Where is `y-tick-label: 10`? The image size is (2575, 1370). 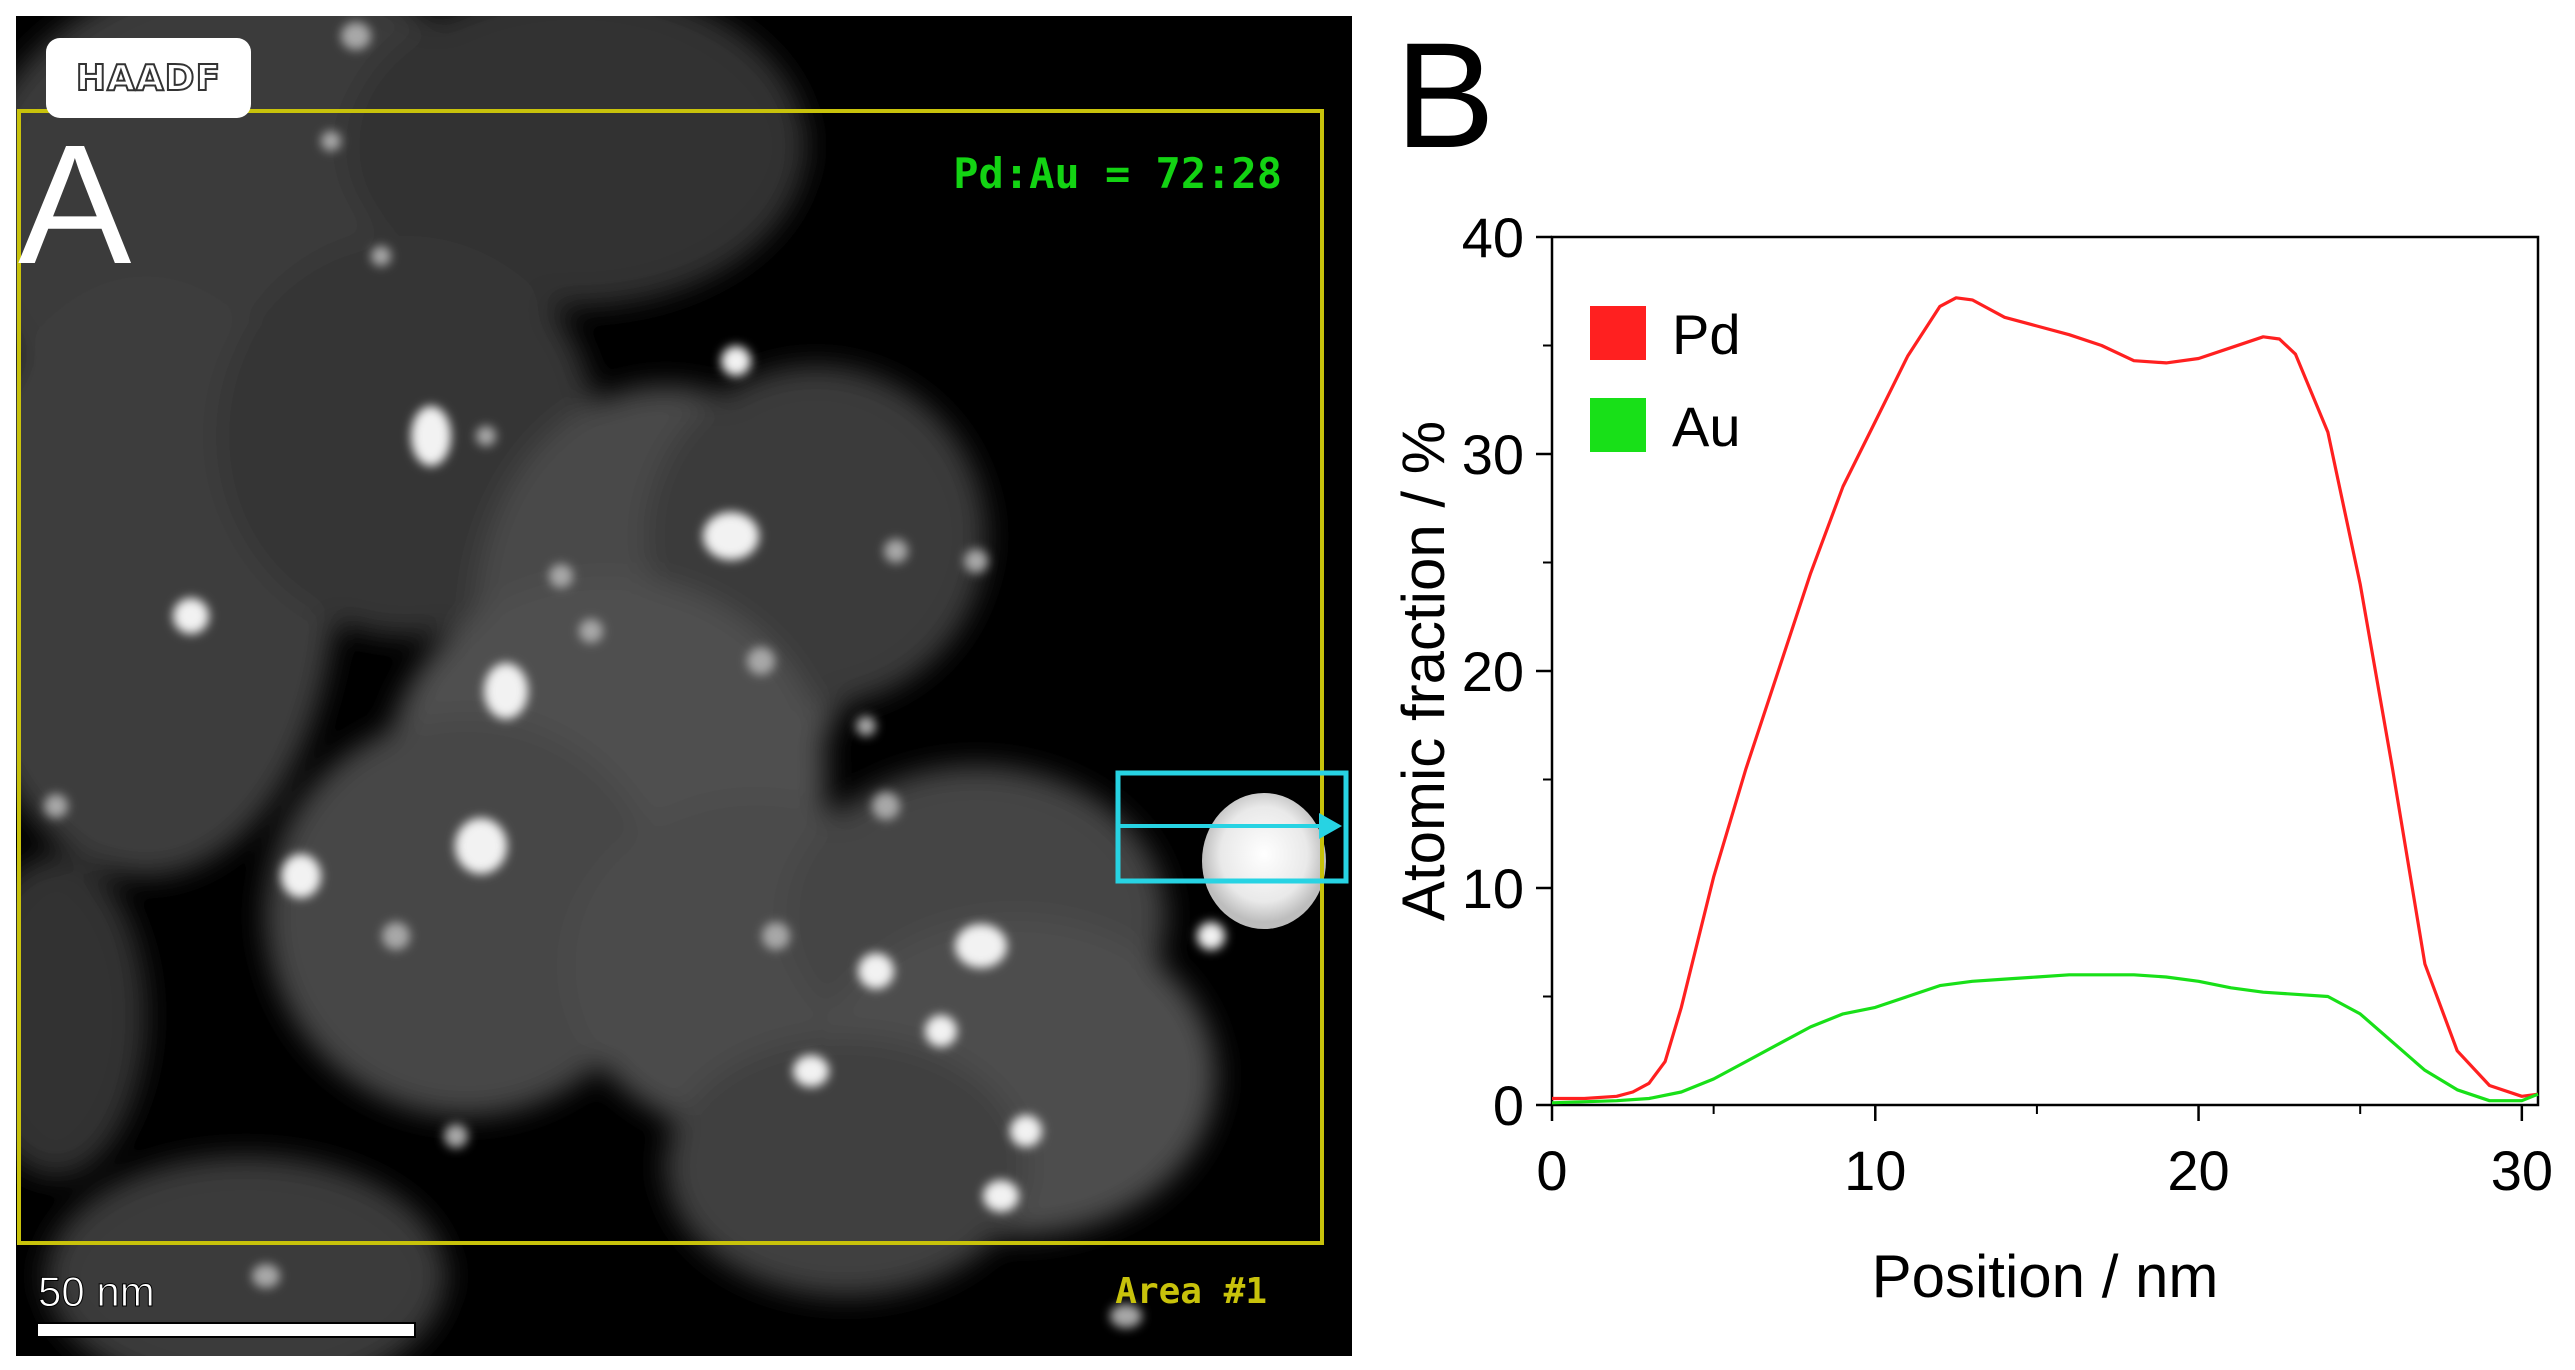 y-tick-label: 10 is located at coordinates (1493, 888).